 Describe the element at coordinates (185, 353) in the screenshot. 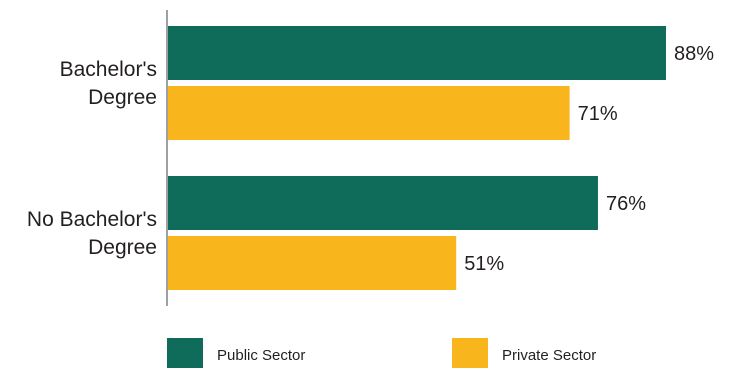

I see `legend-swatch-public-sector` at that location.